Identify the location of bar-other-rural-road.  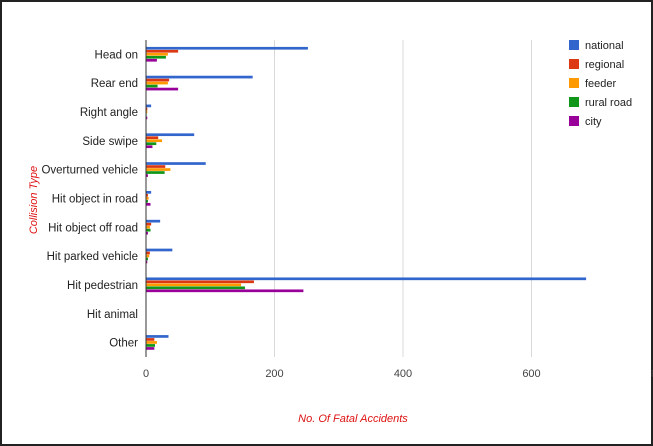
(150, 345).